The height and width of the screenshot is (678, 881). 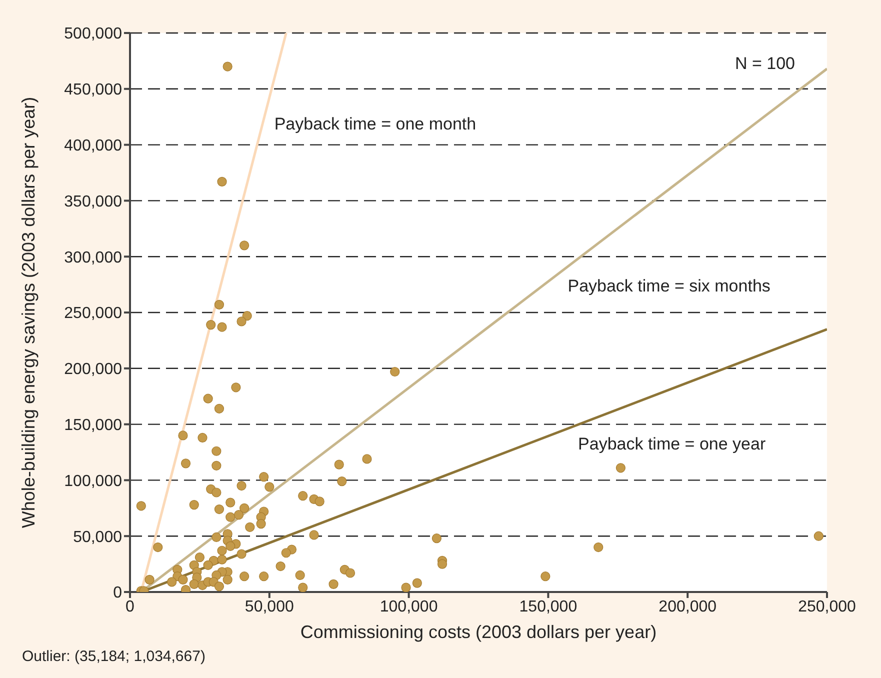 I want to click on y-tick-label: 500,000, so click(x=93, y=34).